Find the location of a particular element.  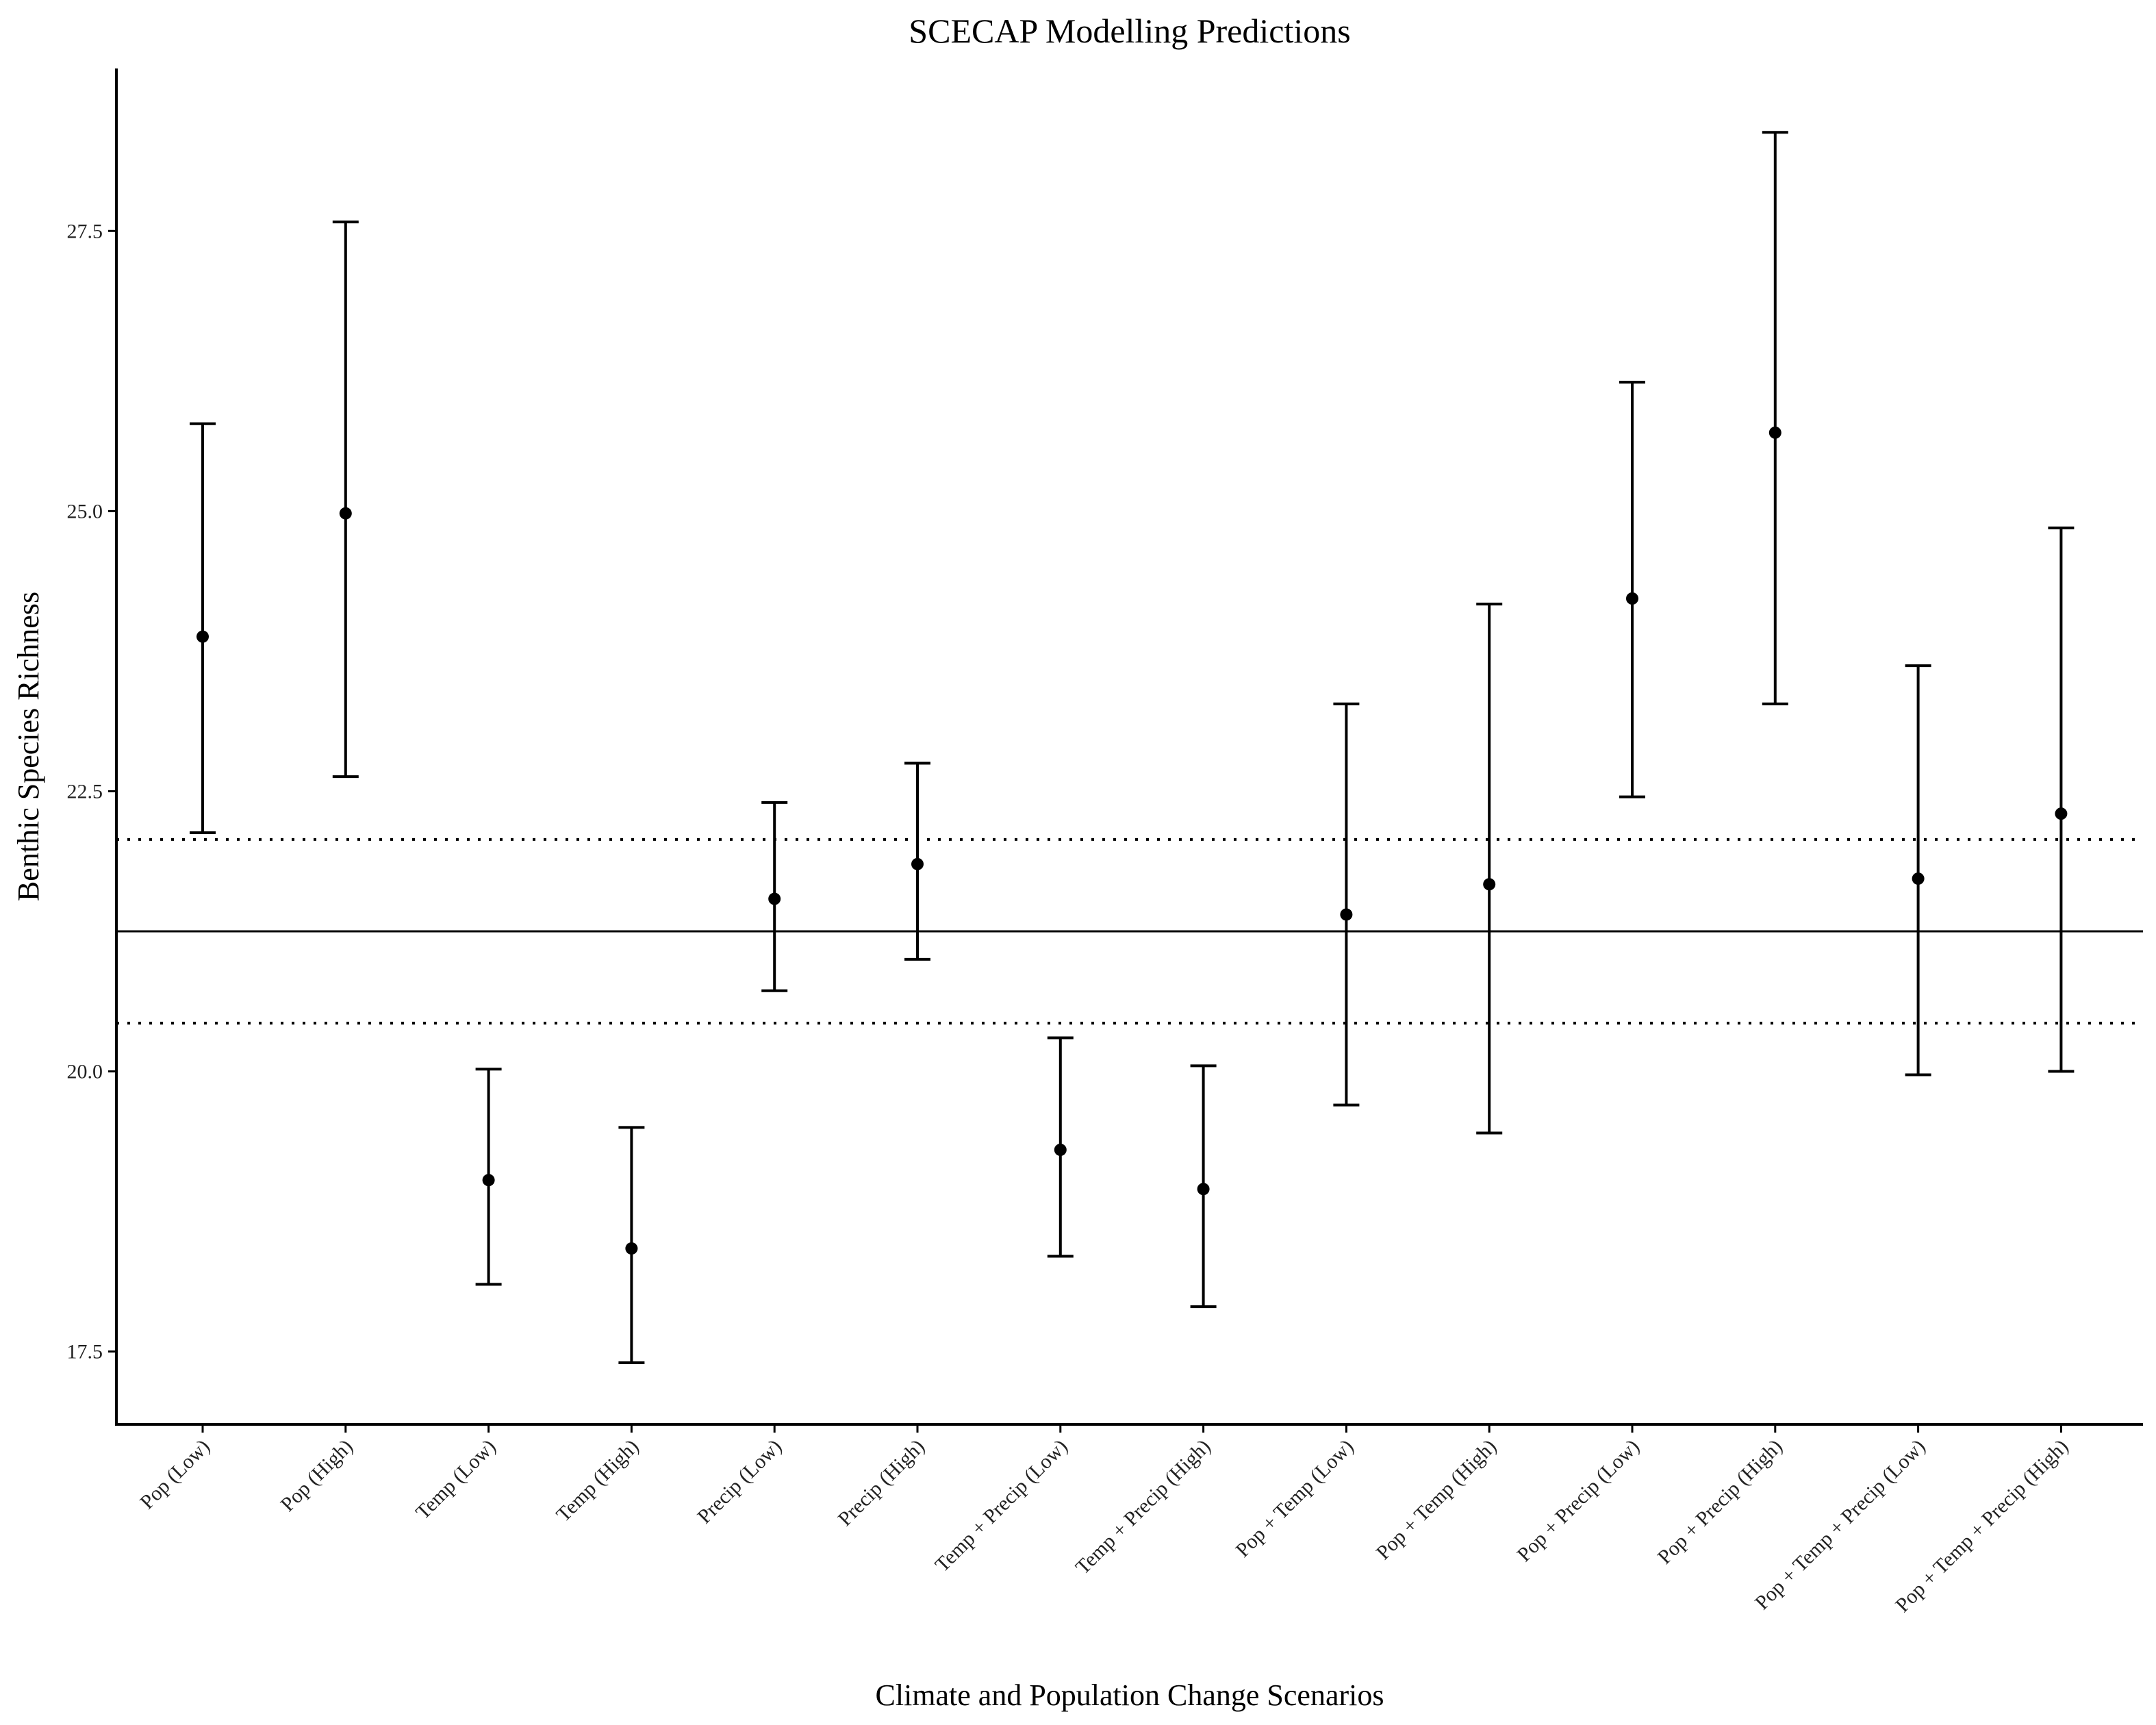

y-tick-label: 17.5 is located at coordinates (85, 1352).